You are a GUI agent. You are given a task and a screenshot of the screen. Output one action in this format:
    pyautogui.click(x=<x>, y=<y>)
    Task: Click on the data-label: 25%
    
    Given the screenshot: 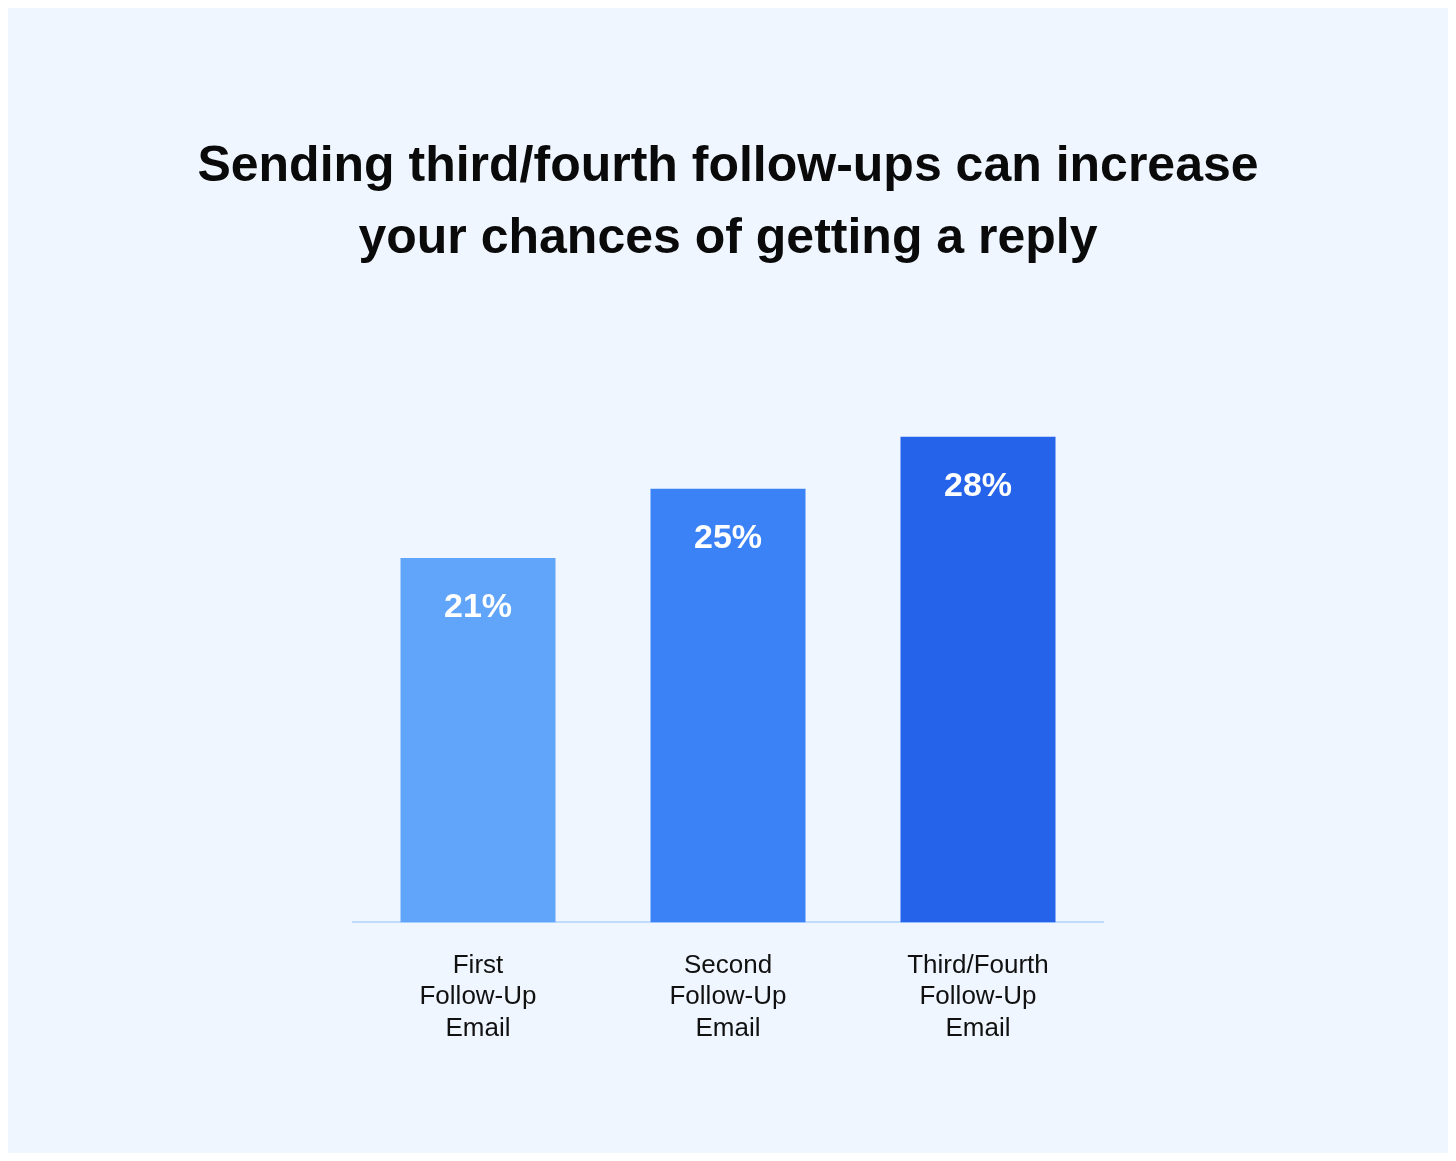 What is the action you would take?
    pyautogui.click(x=728, y=536)
    